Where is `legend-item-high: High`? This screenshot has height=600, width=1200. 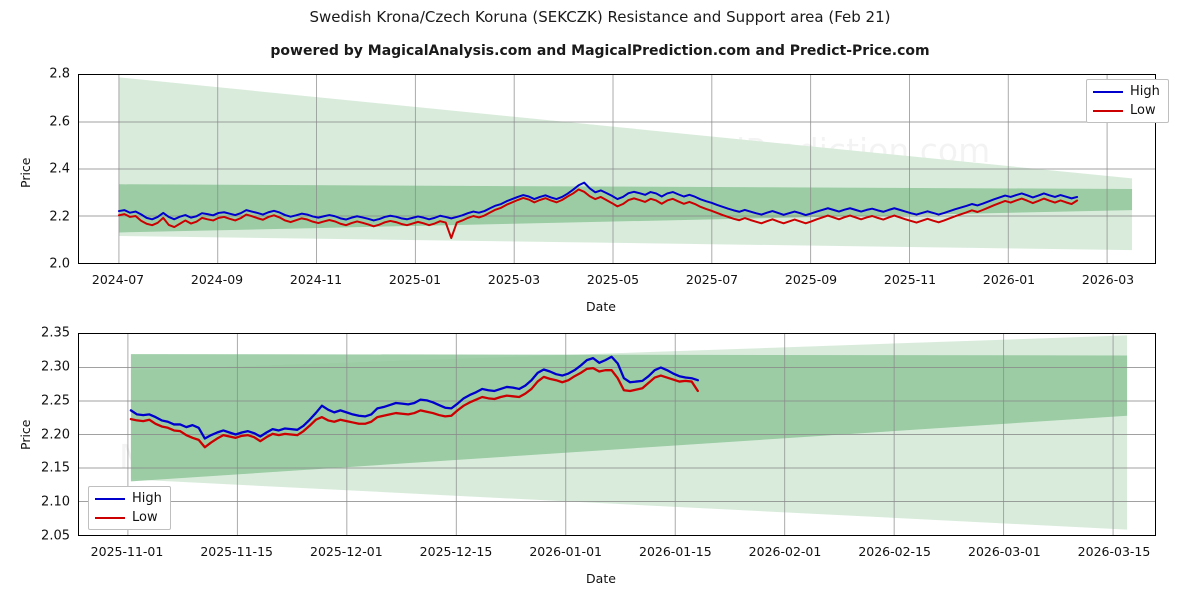 legend-item-high: High is located at coordinates (1126, 91).